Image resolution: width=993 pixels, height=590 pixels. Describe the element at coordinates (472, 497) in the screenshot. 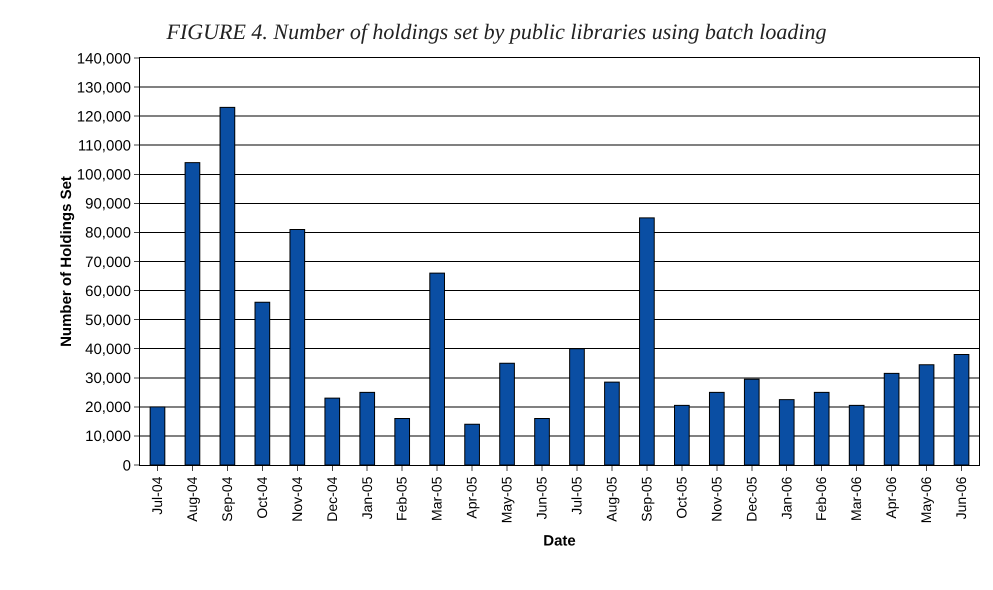

I see `x-tick-label: Apr-05` at that location.